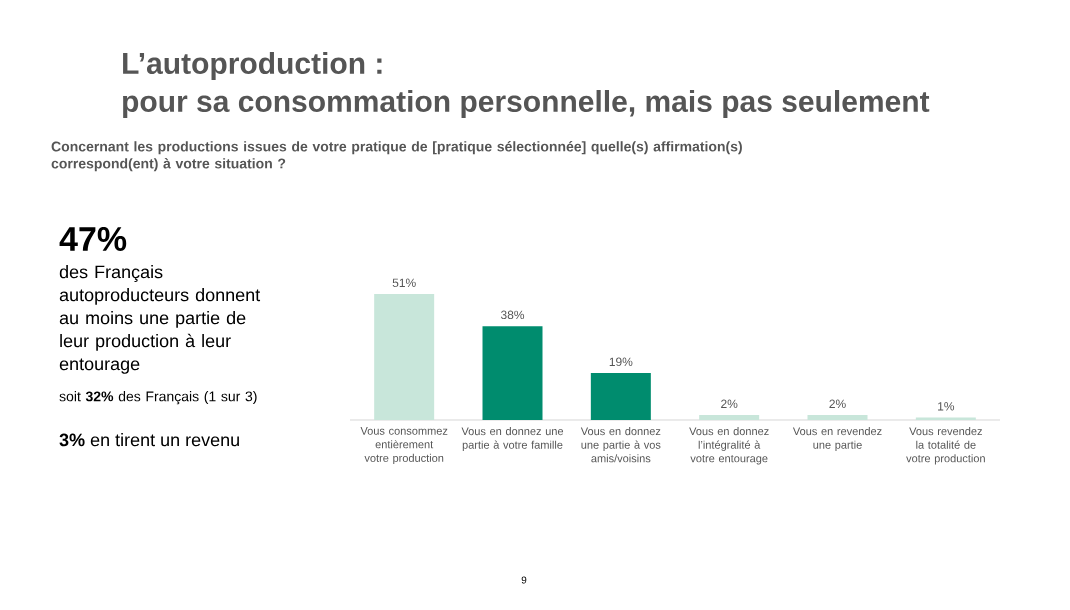 This screenshot has height=610, width=1070. Describe the element at coordinates (149, 440) in the screenshot. I see `text: 3% en tirent un revenu` at that location.